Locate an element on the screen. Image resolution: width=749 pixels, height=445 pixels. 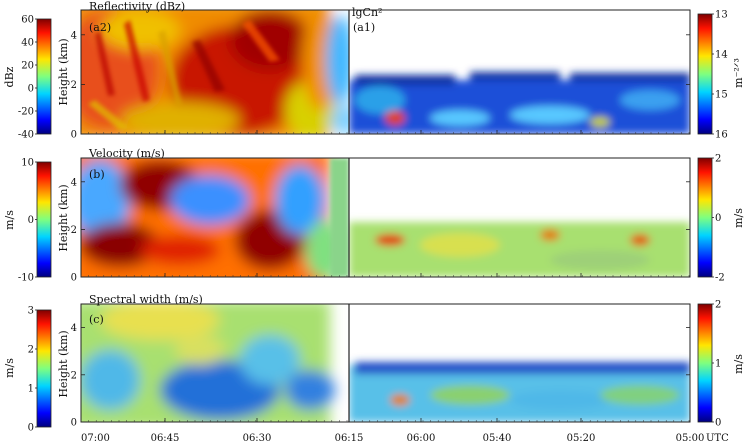
panel-a-ylabel: Height (km) is located at coordinates (63, 71).